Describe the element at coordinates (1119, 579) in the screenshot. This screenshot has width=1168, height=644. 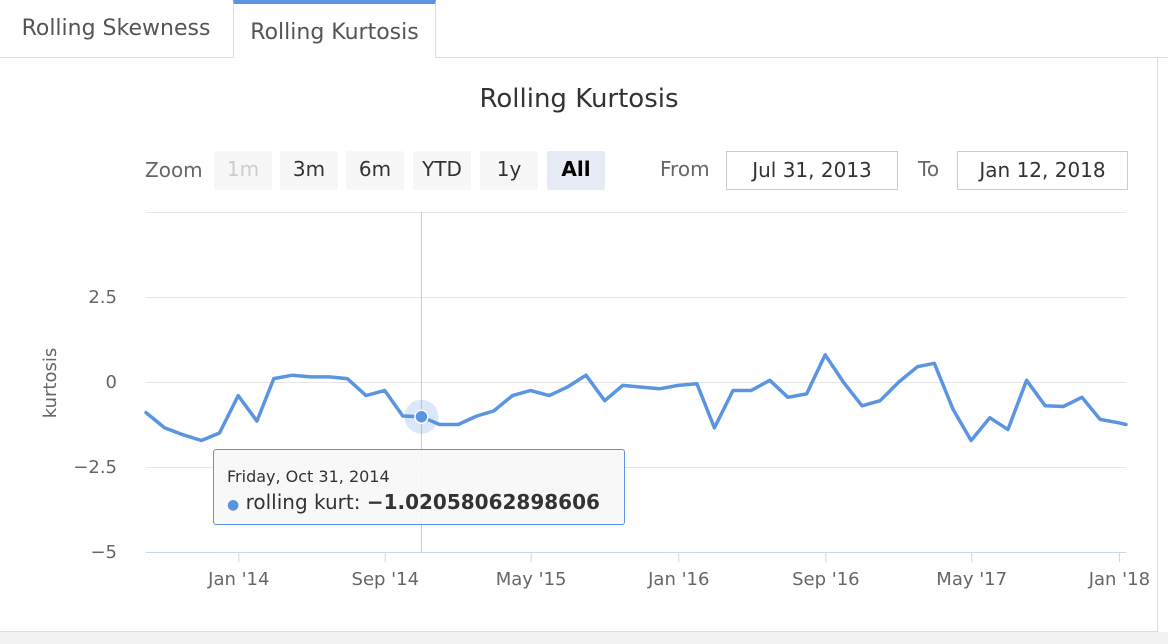
I see `x-tick-label: Jan '18` at that location.